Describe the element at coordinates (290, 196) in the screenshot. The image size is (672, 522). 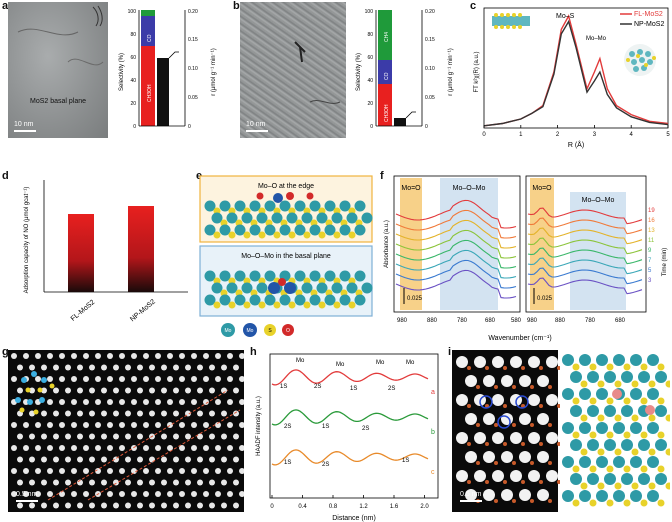
I see `highlight-atom` at that location.